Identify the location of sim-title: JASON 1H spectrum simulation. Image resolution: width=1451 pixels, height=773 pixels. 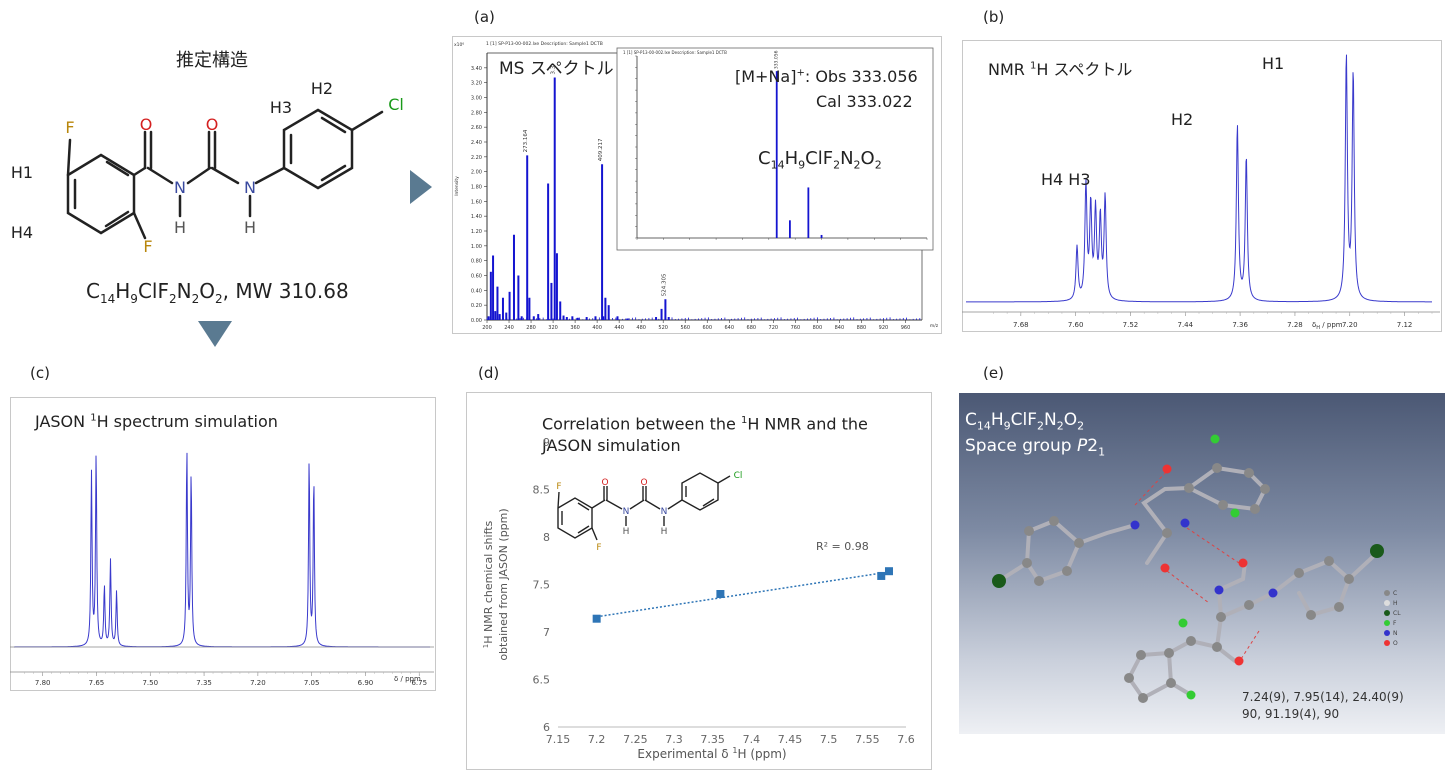
(156, 421).